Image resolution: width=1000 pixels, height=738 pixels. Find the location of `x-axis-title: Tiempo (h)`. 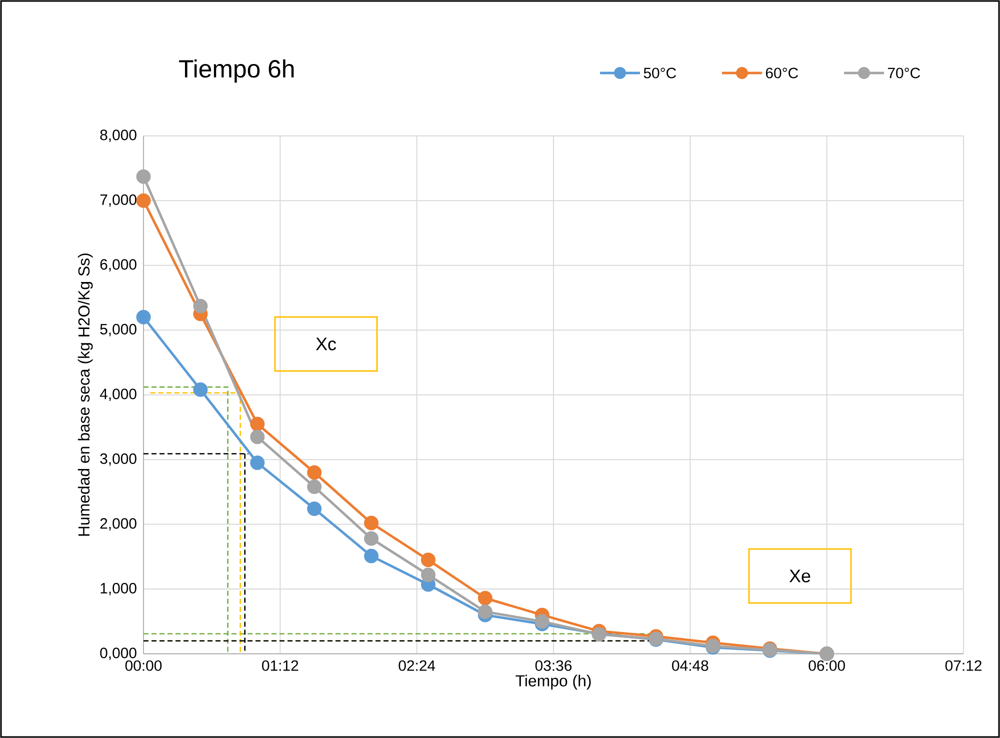

x-axis-title: Tiempo (h) is located at coordinates (553, 682).